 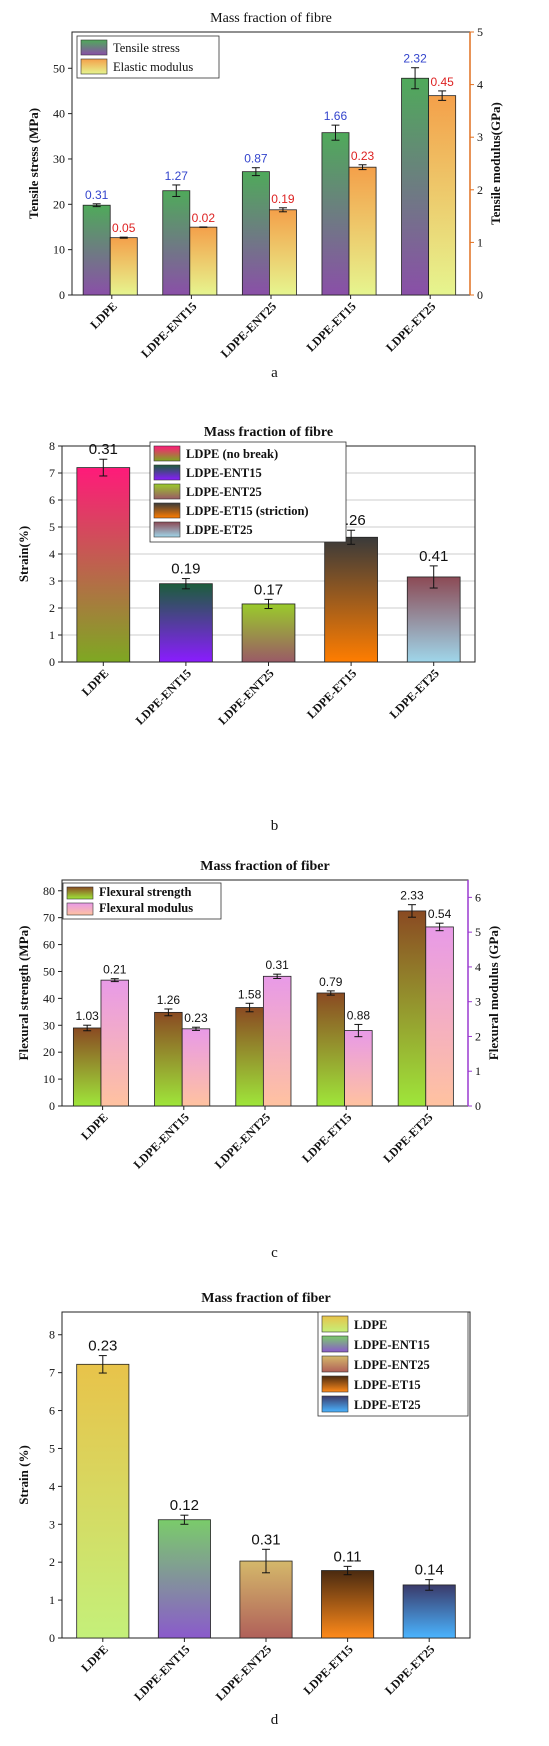 I want to click on data-label: 0.79, so click(x=331, y=982).